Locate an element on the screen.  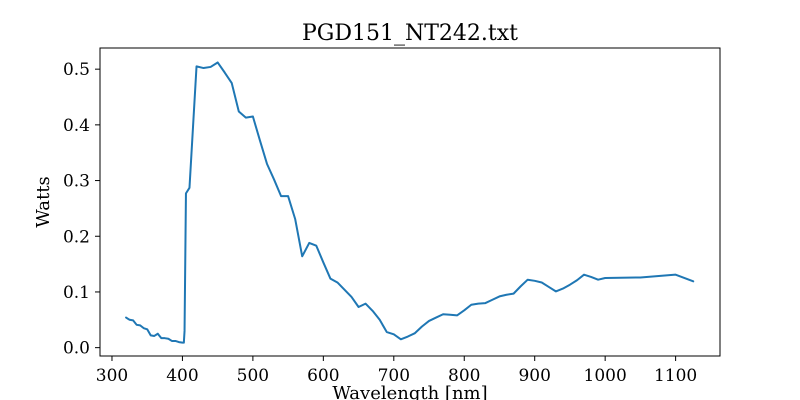
y-tick-label: 0.5 is located at coordinates (76, 70).